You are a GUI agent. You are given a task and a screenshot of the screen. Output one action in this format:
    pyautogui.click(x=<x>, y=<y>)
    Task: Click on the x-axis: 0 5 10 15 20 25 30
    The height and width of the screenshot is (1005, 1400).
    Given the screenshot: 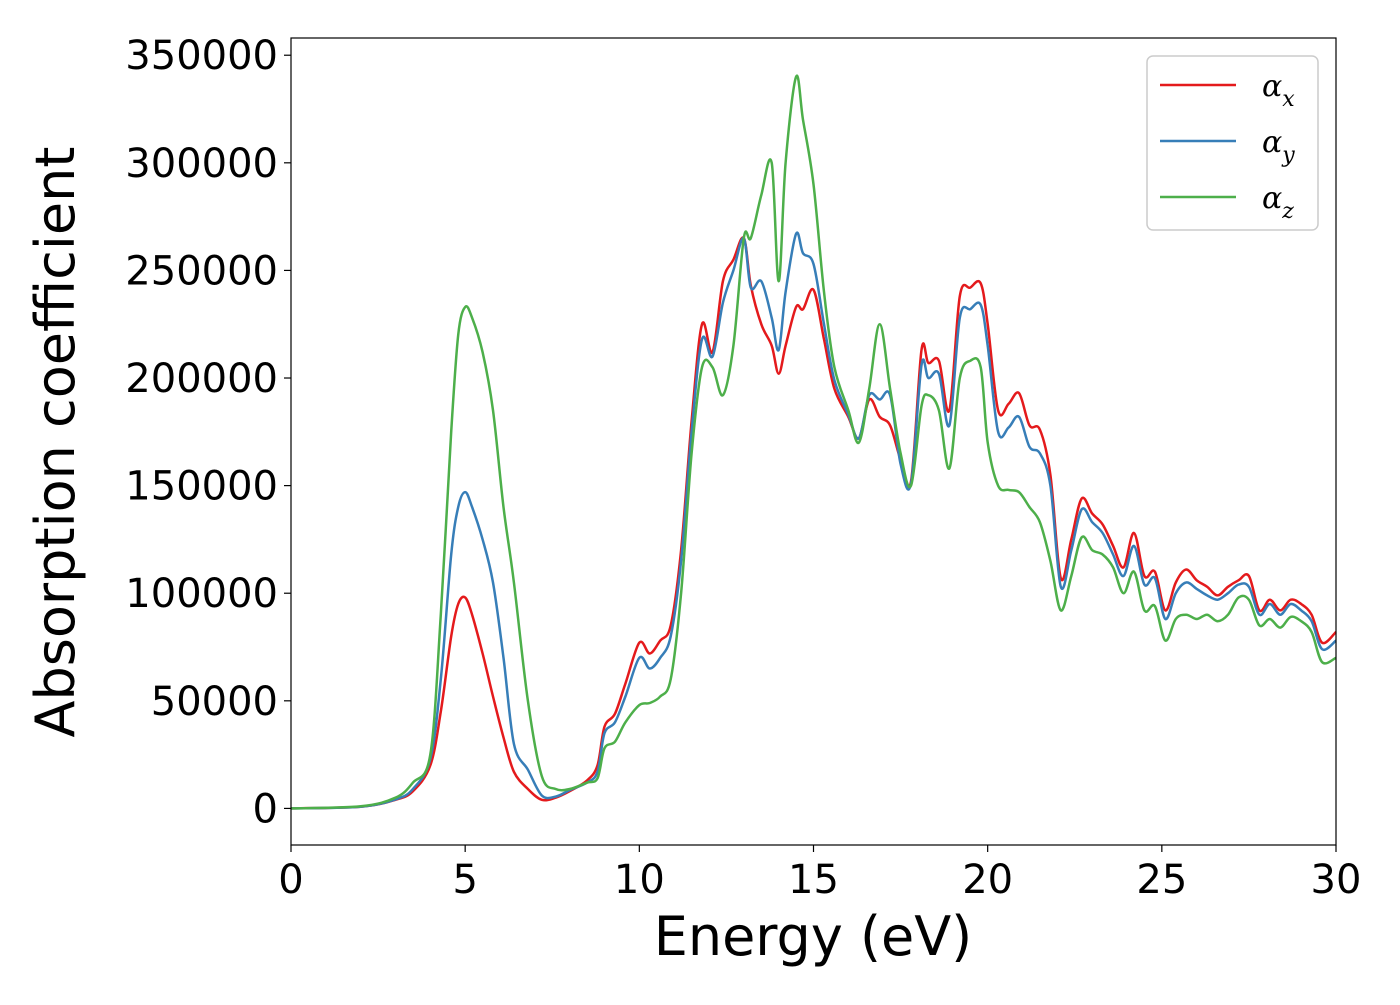 What is the action you would take?
    pyautogui.click(x=819, y=874)
    